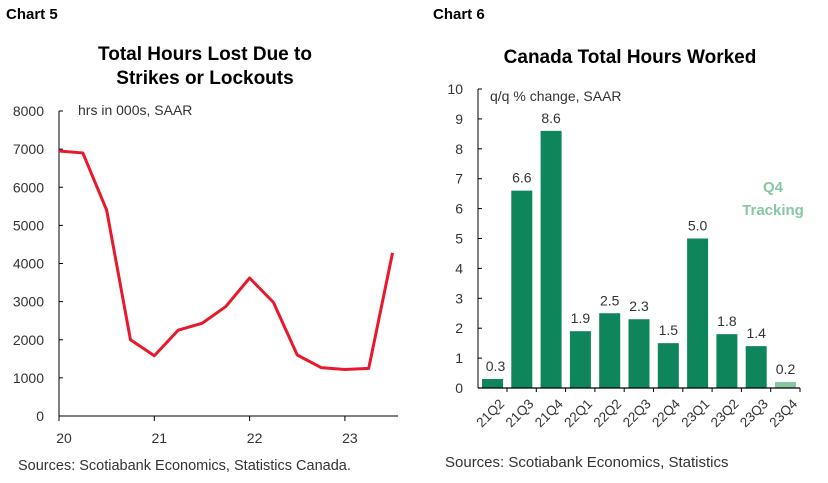 This screenshot has width=828, height=483. I want to click on y-tick-label: 8, so click(459, 149).